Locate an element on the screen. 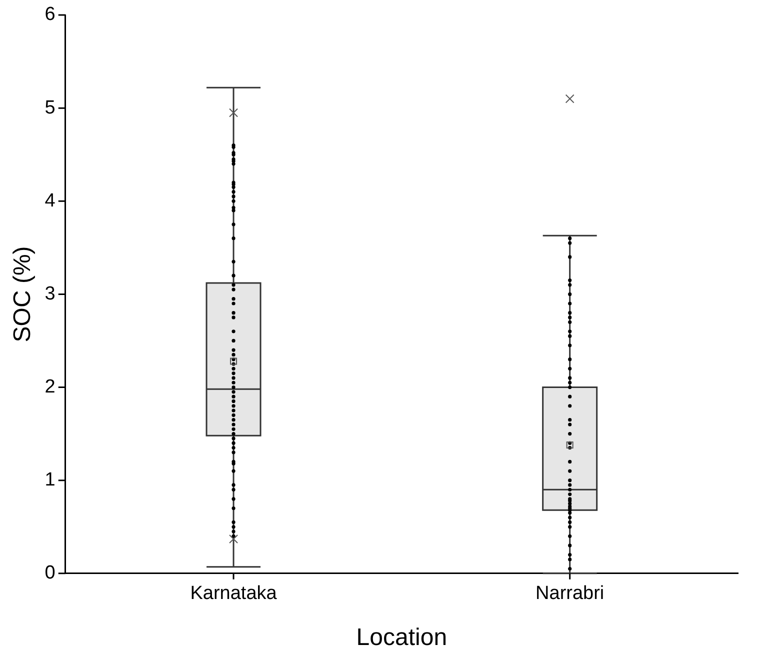  x-tick-label: Karnataka is located at coordinates (234, 593).